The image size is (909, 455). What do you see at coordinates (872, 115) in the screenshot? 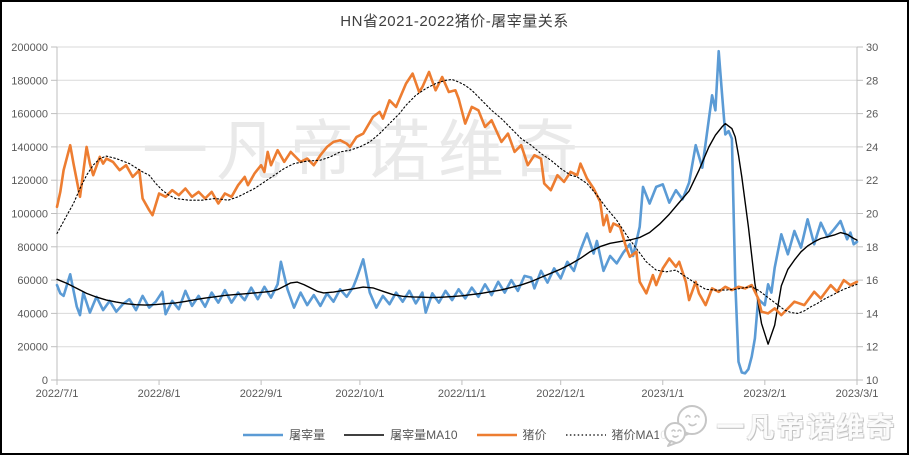
I see `y-right-tick-label: 26` at bounding box center [872, 115].